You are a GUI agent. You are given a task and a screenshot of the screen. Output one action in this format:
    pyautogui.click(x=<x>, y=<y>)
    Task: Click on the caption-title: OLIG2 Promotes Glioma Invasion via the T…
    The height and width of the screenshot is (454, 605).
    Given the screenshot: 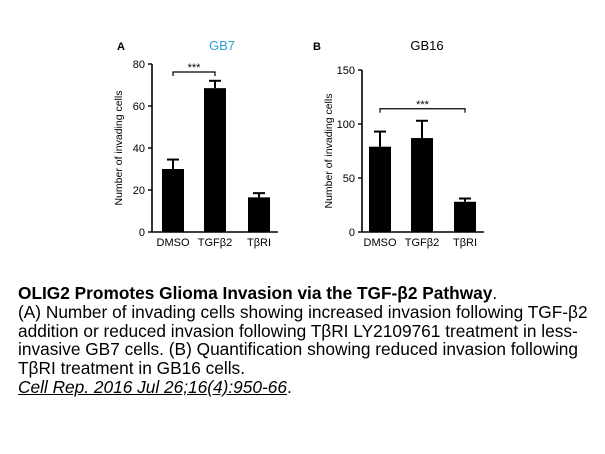 What is the action you would take?
    pyautogui.click(x=255, y=293)
    